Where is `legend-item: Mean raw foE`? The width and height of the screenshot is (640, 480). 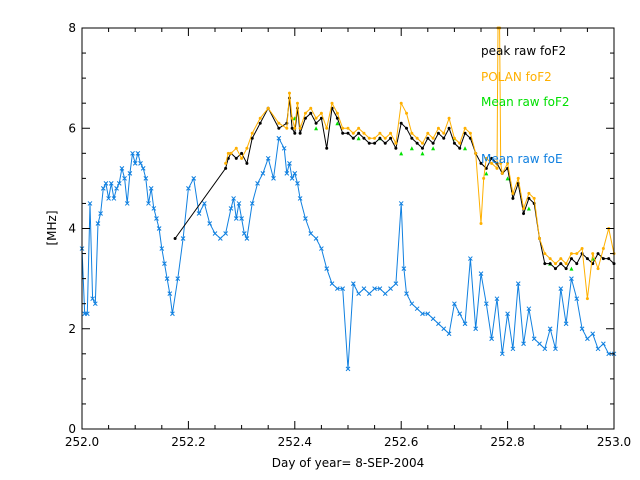 legend-item: Mean raw foE is located at coordinates (522, 159).